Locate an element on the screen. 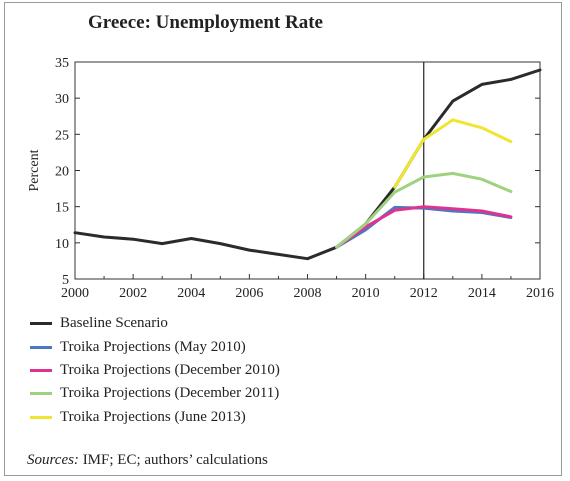 The image size is (570, 481). x-tick-label: 2010 is located at coordinates (366, 293).